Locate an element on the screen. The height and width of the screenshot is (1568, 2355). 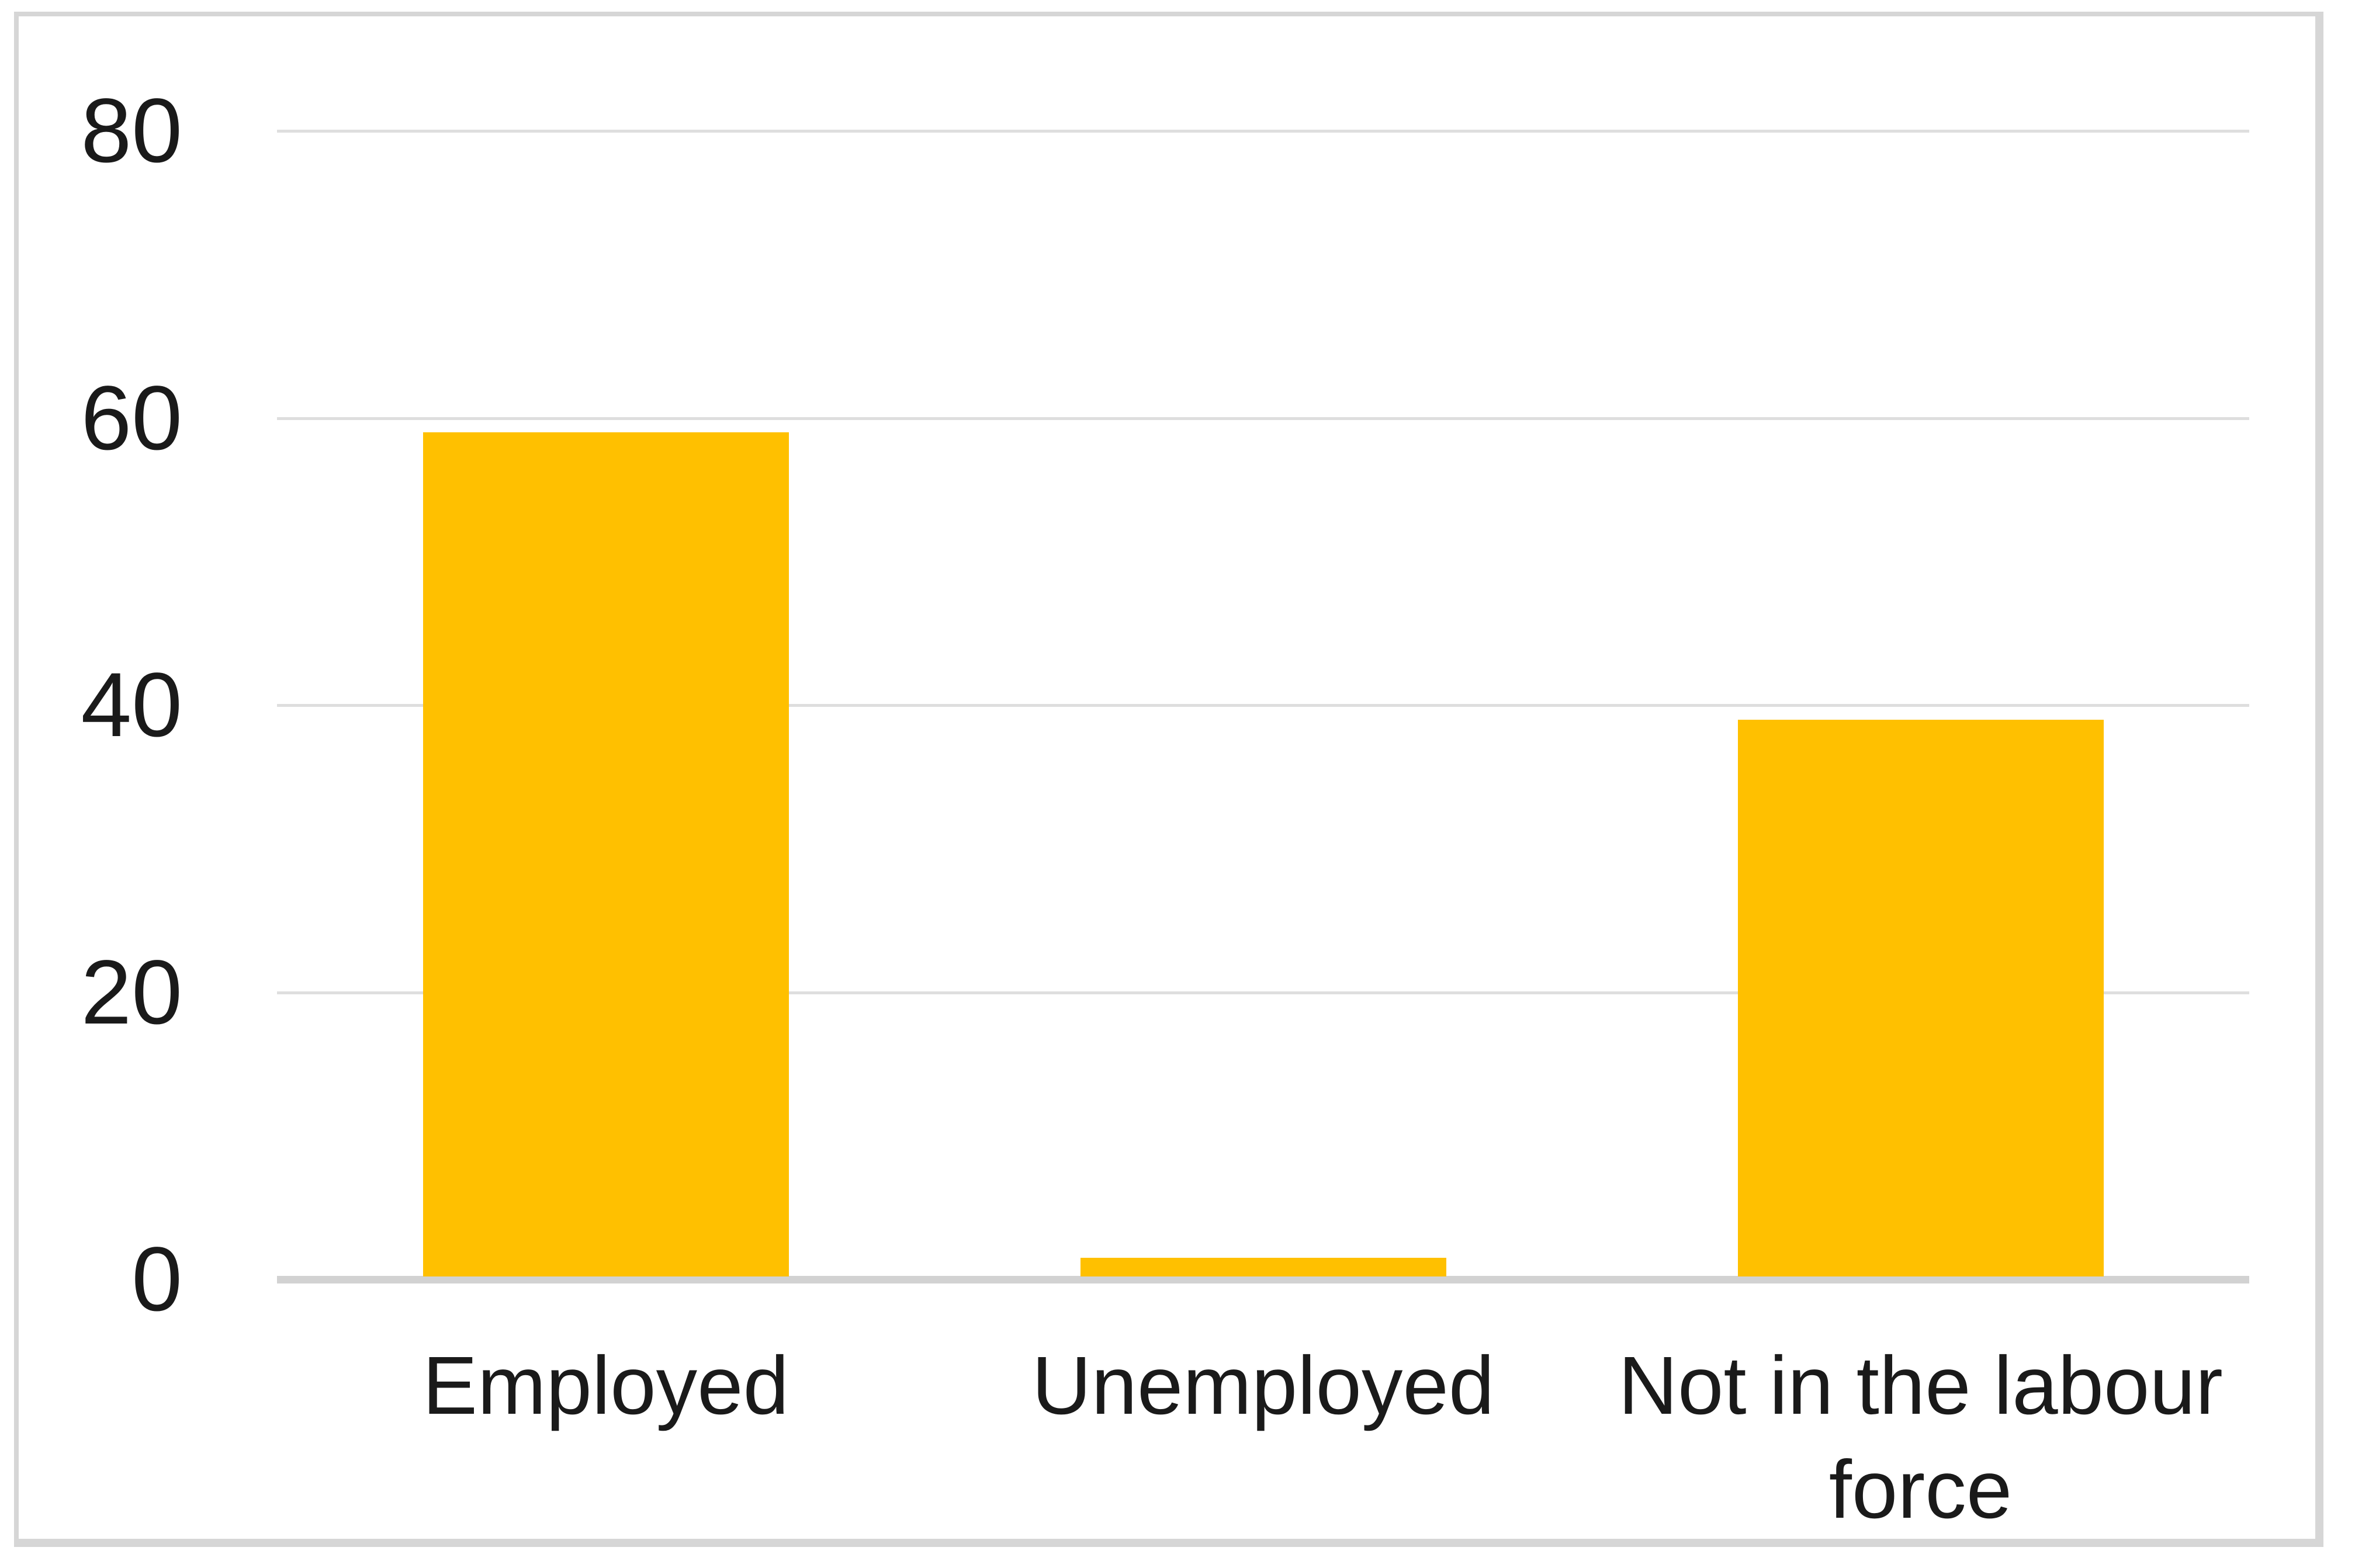
bar-not-in-the-labour-force is located at coordinates (1921, 997).